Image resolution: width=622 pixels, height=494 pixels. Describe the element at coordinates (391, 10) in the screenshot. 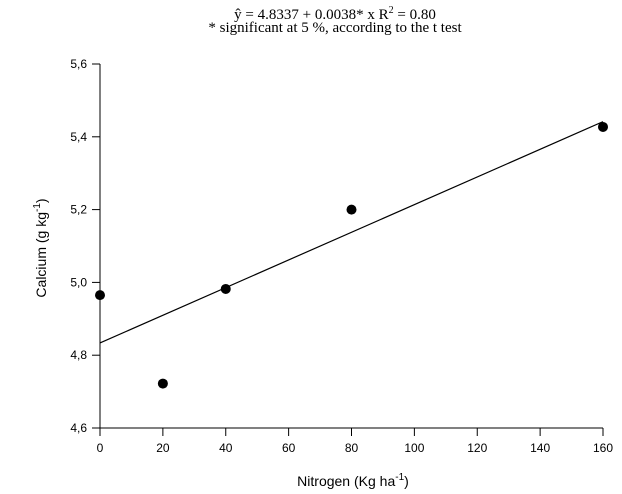

I see `equation-r2-superscript: 2` at that location.